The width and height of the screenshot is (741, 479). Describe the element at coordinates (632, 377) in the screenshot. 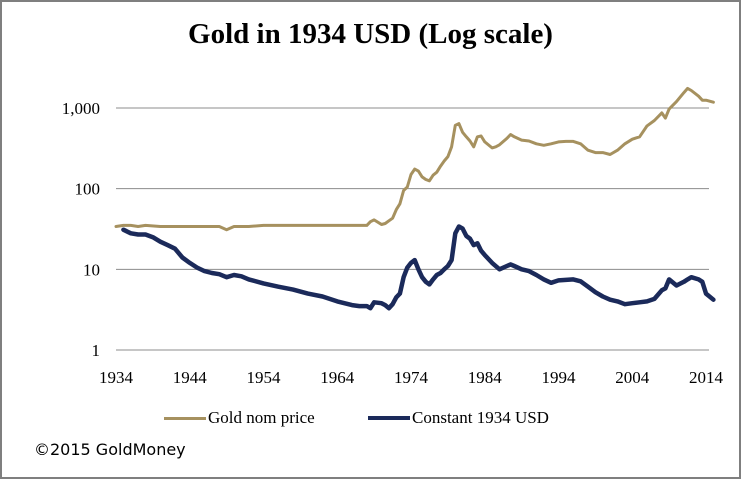

I see `x-tick-label: 2004` at that location.